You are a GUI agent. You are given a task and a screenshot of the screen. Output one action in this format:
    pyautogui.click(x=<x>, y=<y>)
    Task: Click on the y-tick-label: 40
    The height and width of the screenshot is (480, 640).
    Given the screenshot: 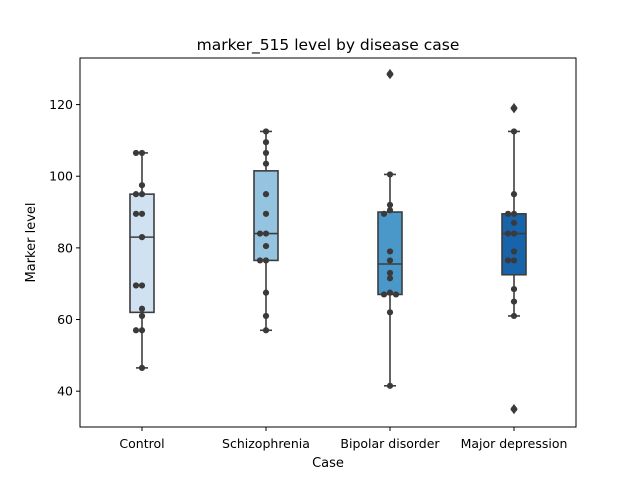 What is the action you would take?
    pyautogui.click(x=65, y=391)
    